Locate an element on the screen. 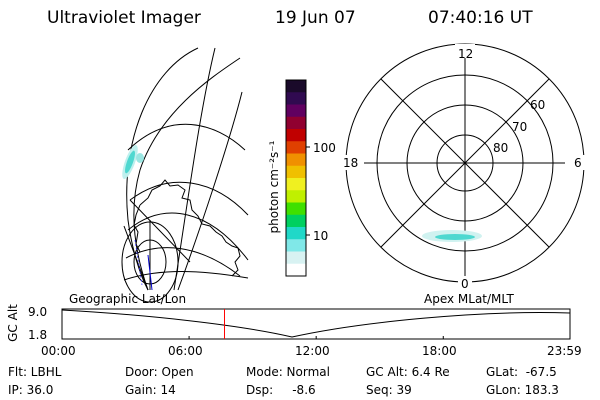 Image resolution: width=600 pixels, height=400 pixels. gc-alt-value: GC Alt: 6.4 Re is located at coordinates (408, 372).